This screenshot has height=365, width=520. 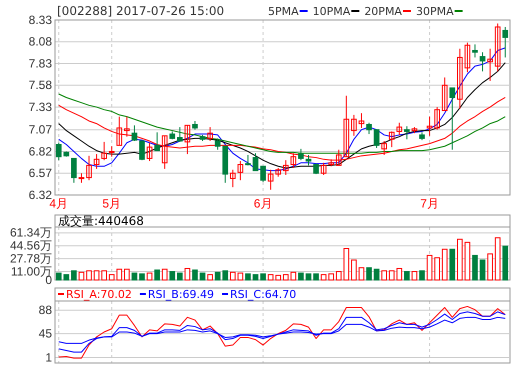 What do you see at coordinates (40, 151) in the screenshot?
I see `y-tick-label: 6.82` at bounding box center [40, 151].